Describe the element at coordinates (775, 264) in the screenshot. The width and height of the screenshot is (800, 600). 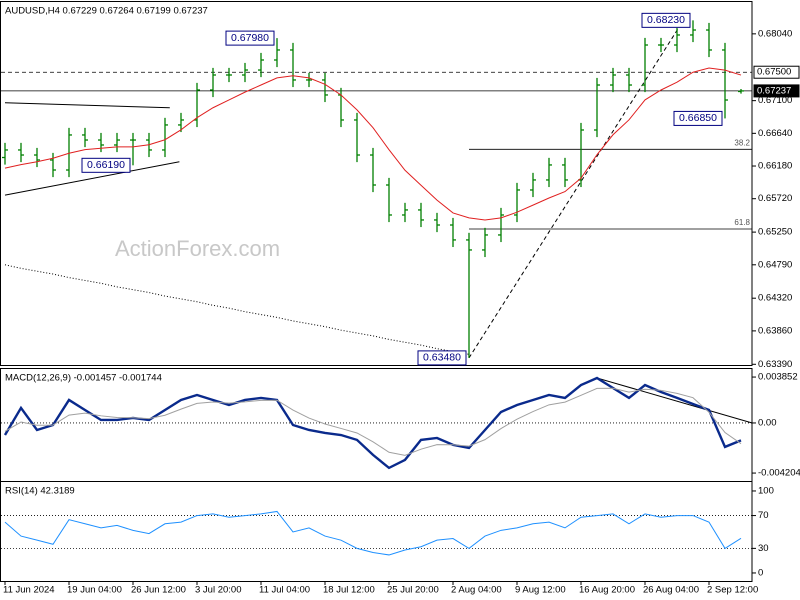
I see `y-tick-label: 0.64790` at that location.